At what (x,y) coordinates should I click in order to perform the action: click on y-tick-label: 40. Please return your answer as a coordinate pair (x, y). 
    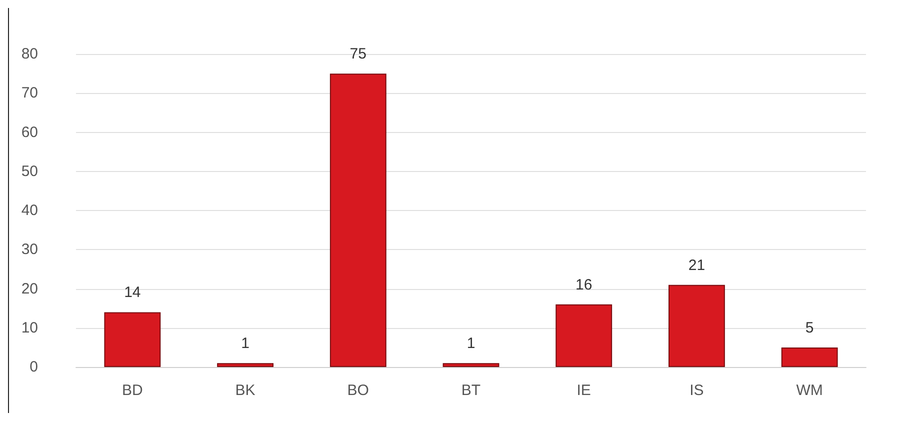
    Looking at the image, I should click on (29, 210).